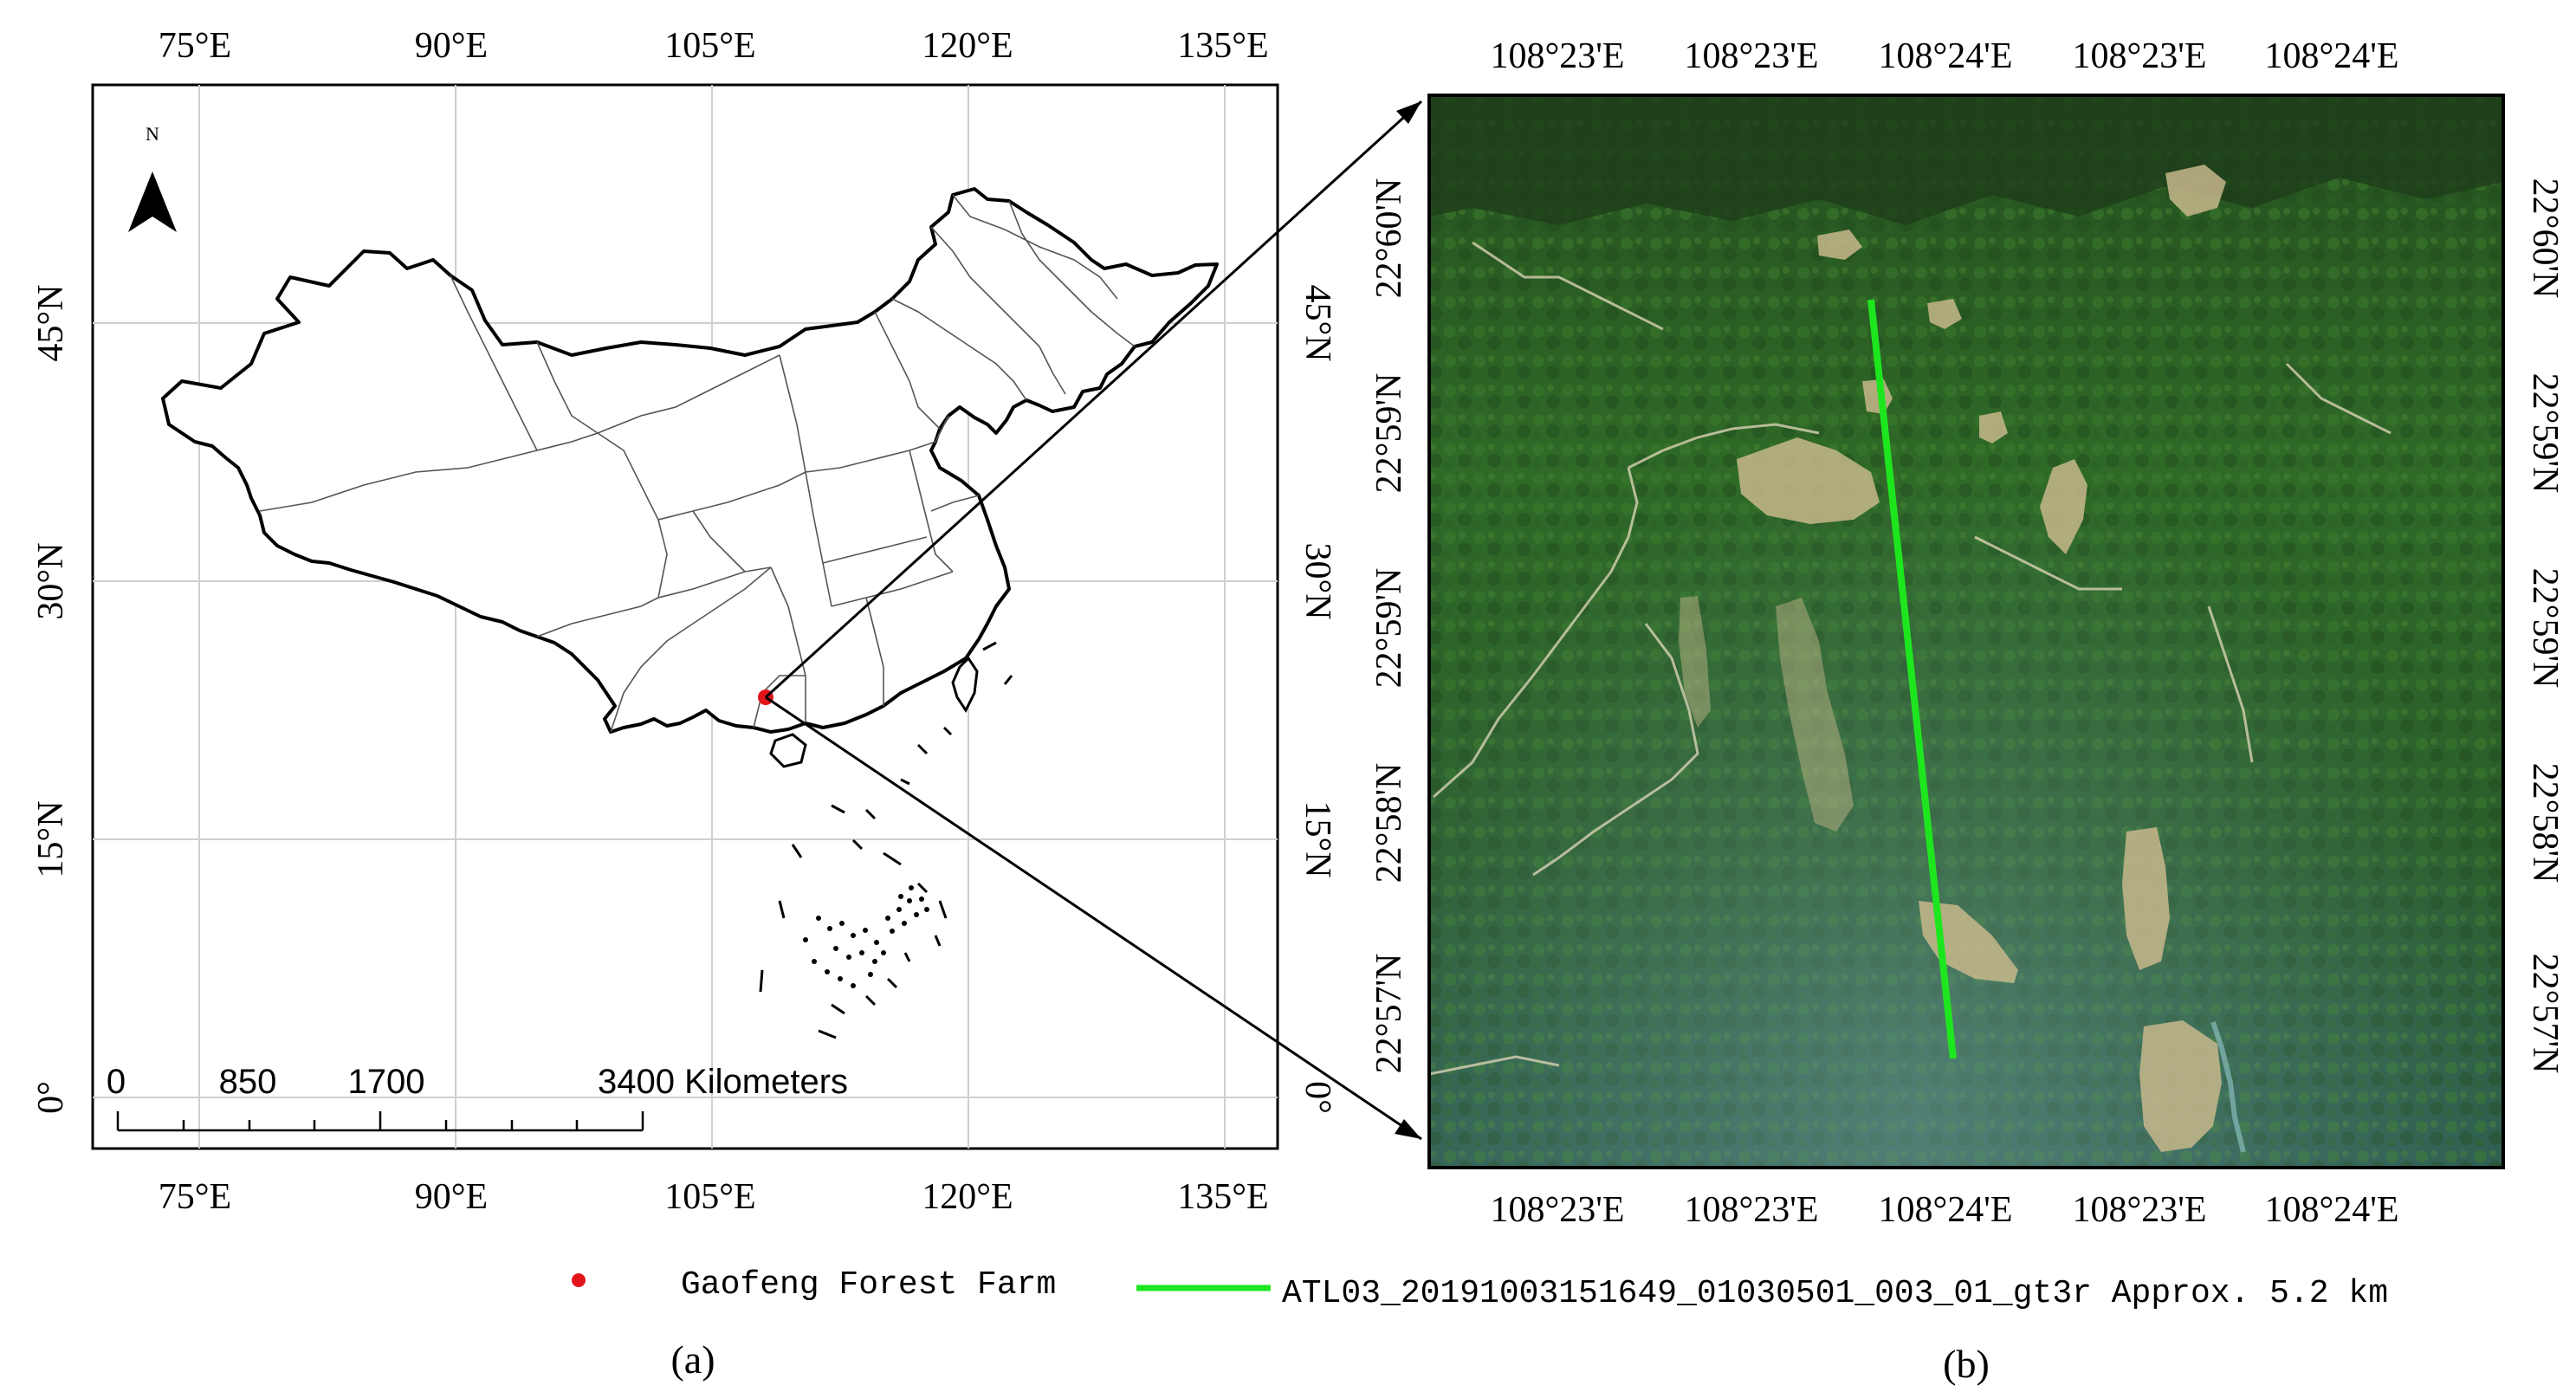 The height and width of the screenshot is (1398, 2576). What do you see at coordinates (886, 840) in the screenshot?
I see `islands` at bounding box center [886, 840].